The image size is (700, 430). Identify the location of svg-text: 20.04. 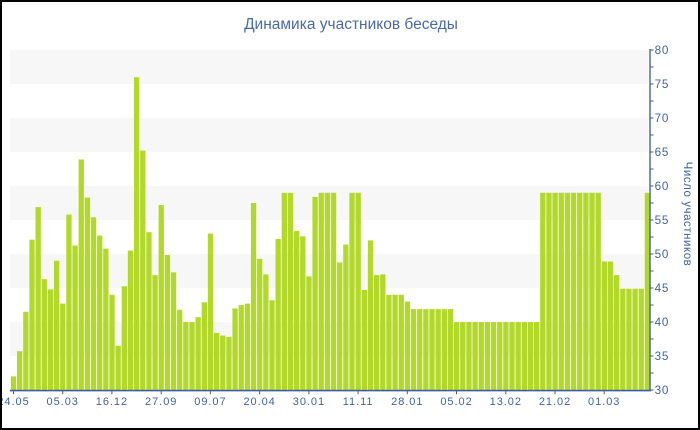
(259, 402).